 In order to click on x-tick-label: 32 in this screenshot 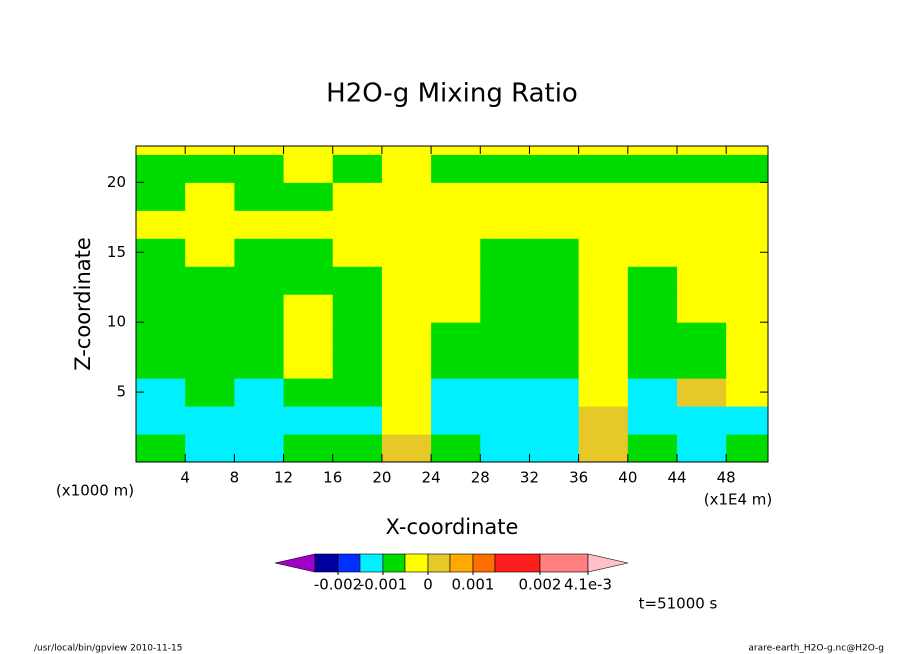, I will do `click(529, 478)`.